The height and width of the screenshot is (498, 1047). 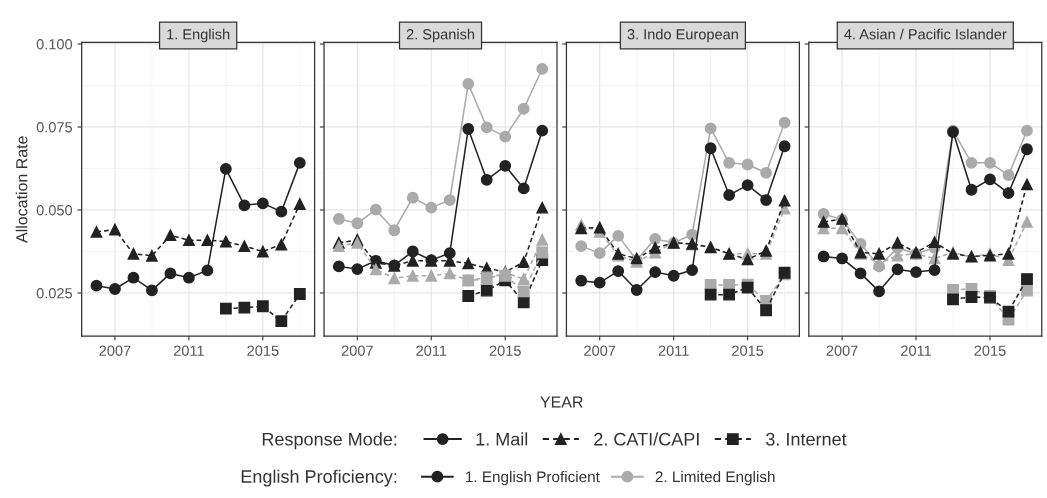 I want to click on y-tick-label: 0.075, so click(x=54, y=127).